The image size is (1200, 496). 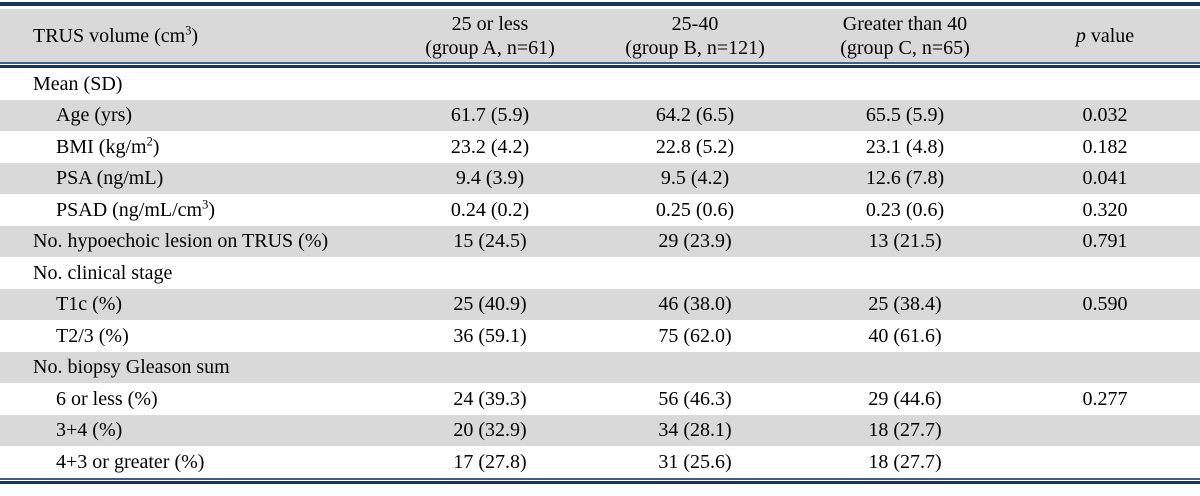 What do you see at coordinates (905, 115) in the screenshot?
I see `data-cell: 65.5 (5.9)` at bounding box center [905, 115].